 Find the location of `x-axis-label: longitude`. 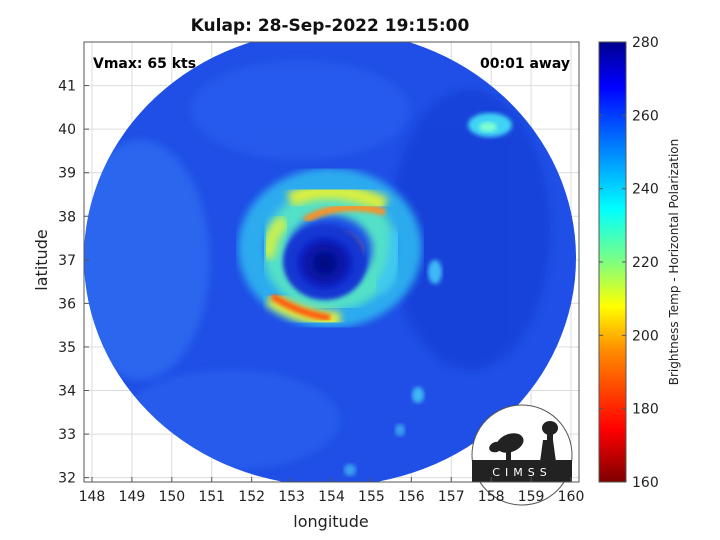

x-axis-label: longitude is located at coordinates (330, 521).